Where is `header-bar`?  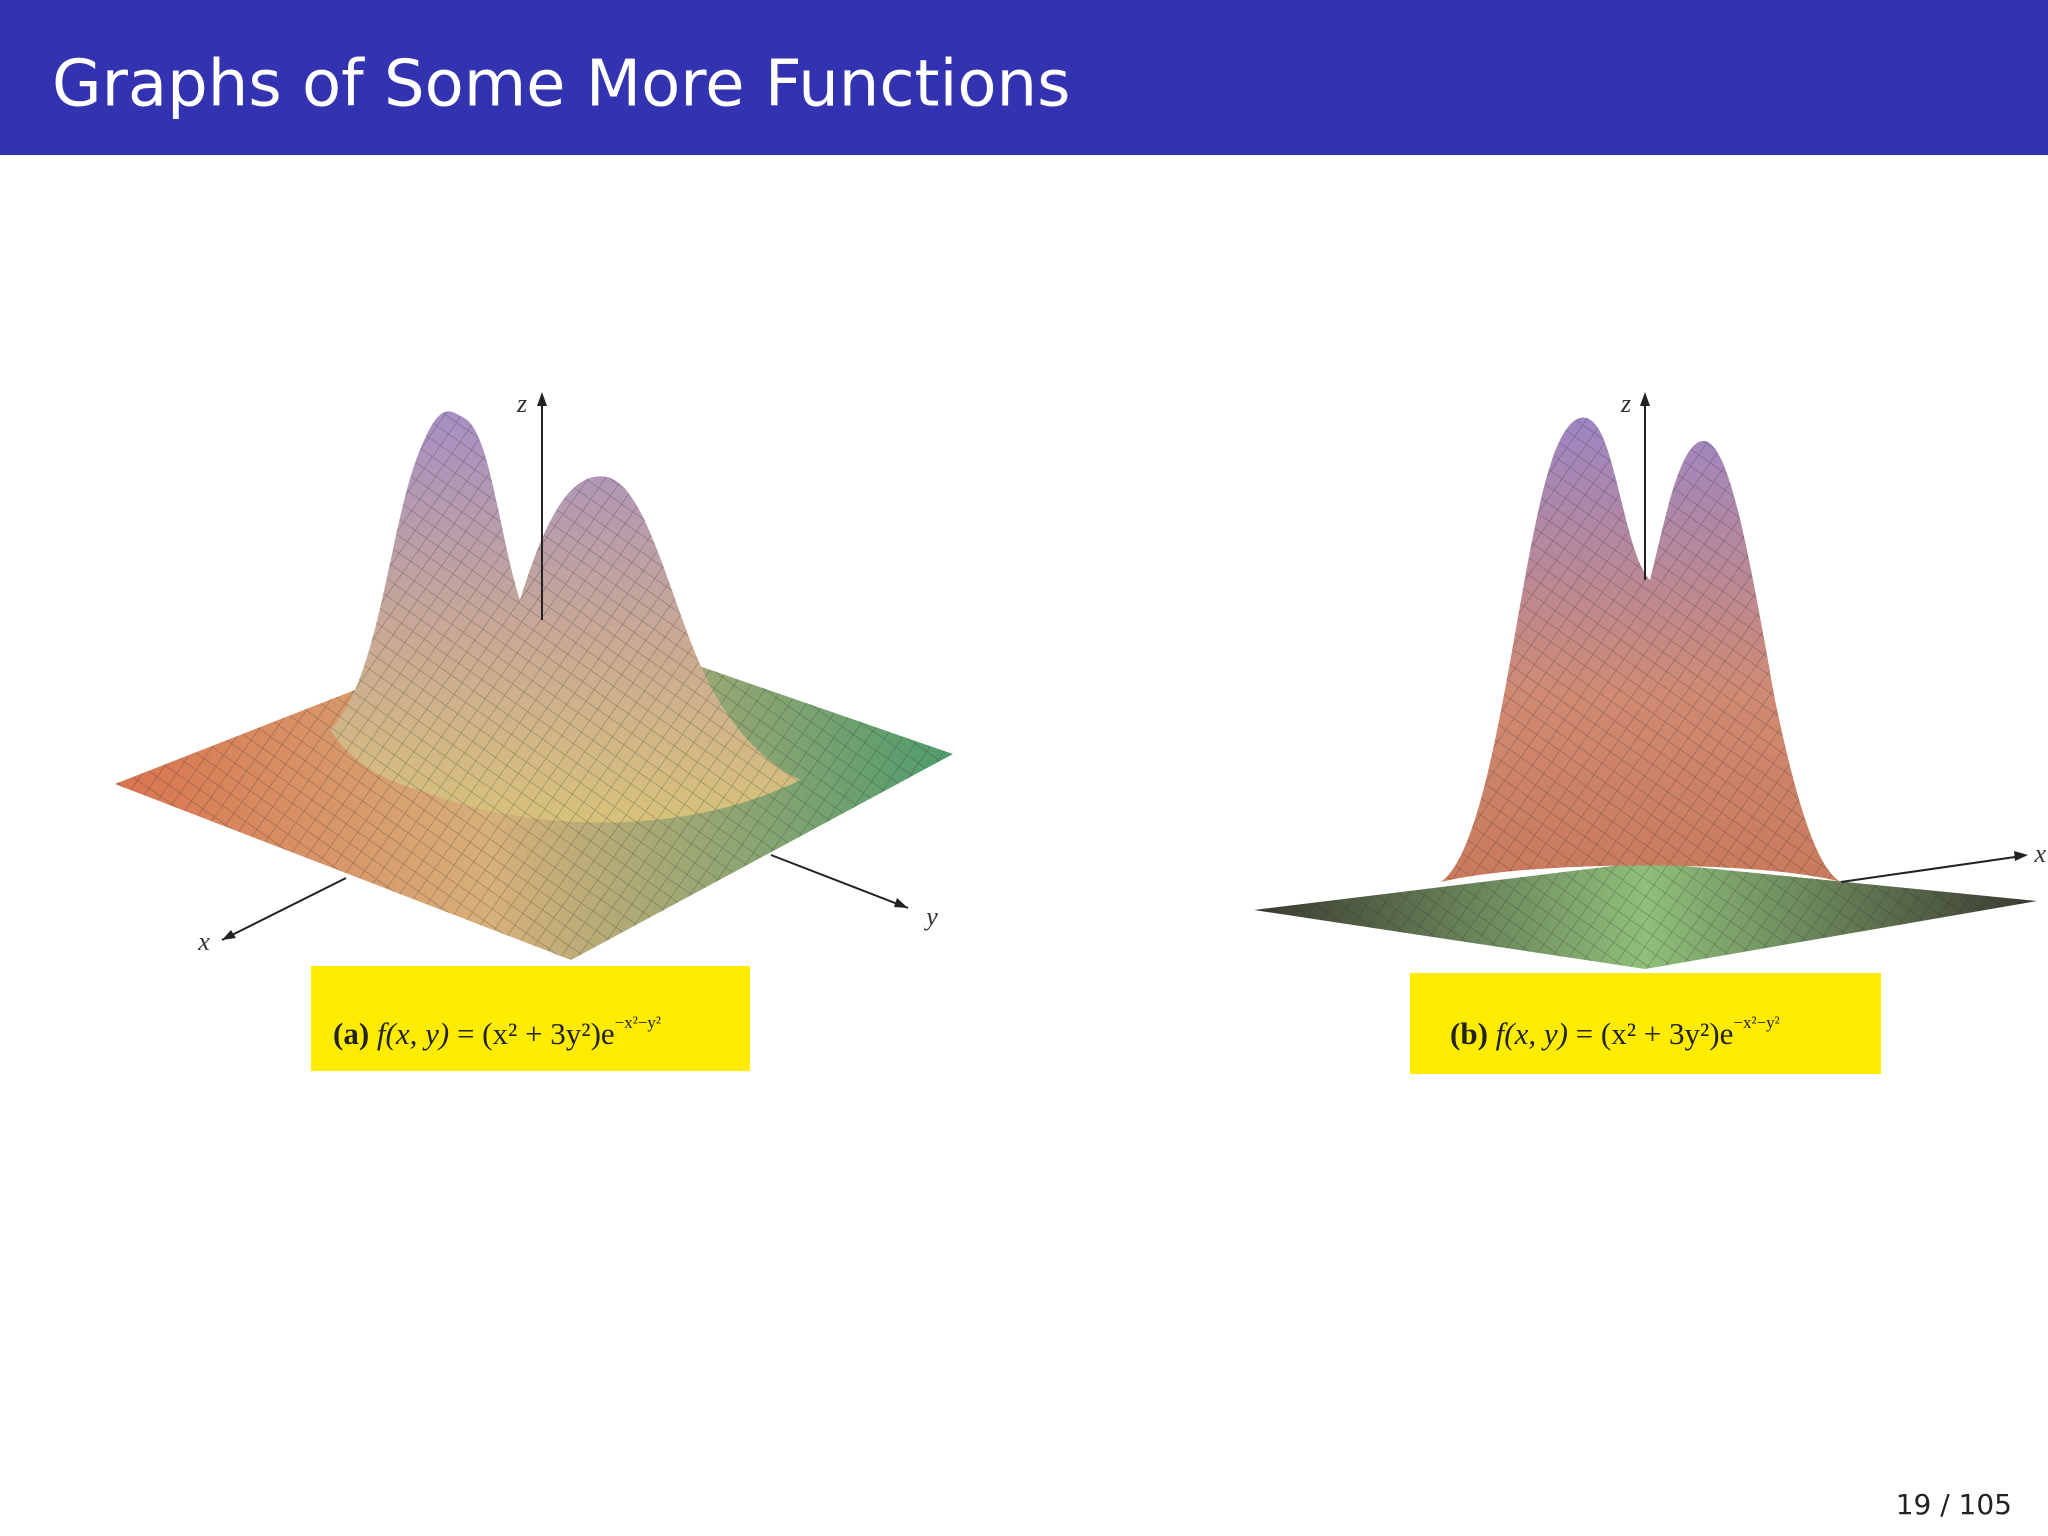 header-bar is located at coordinates (1024, 77).